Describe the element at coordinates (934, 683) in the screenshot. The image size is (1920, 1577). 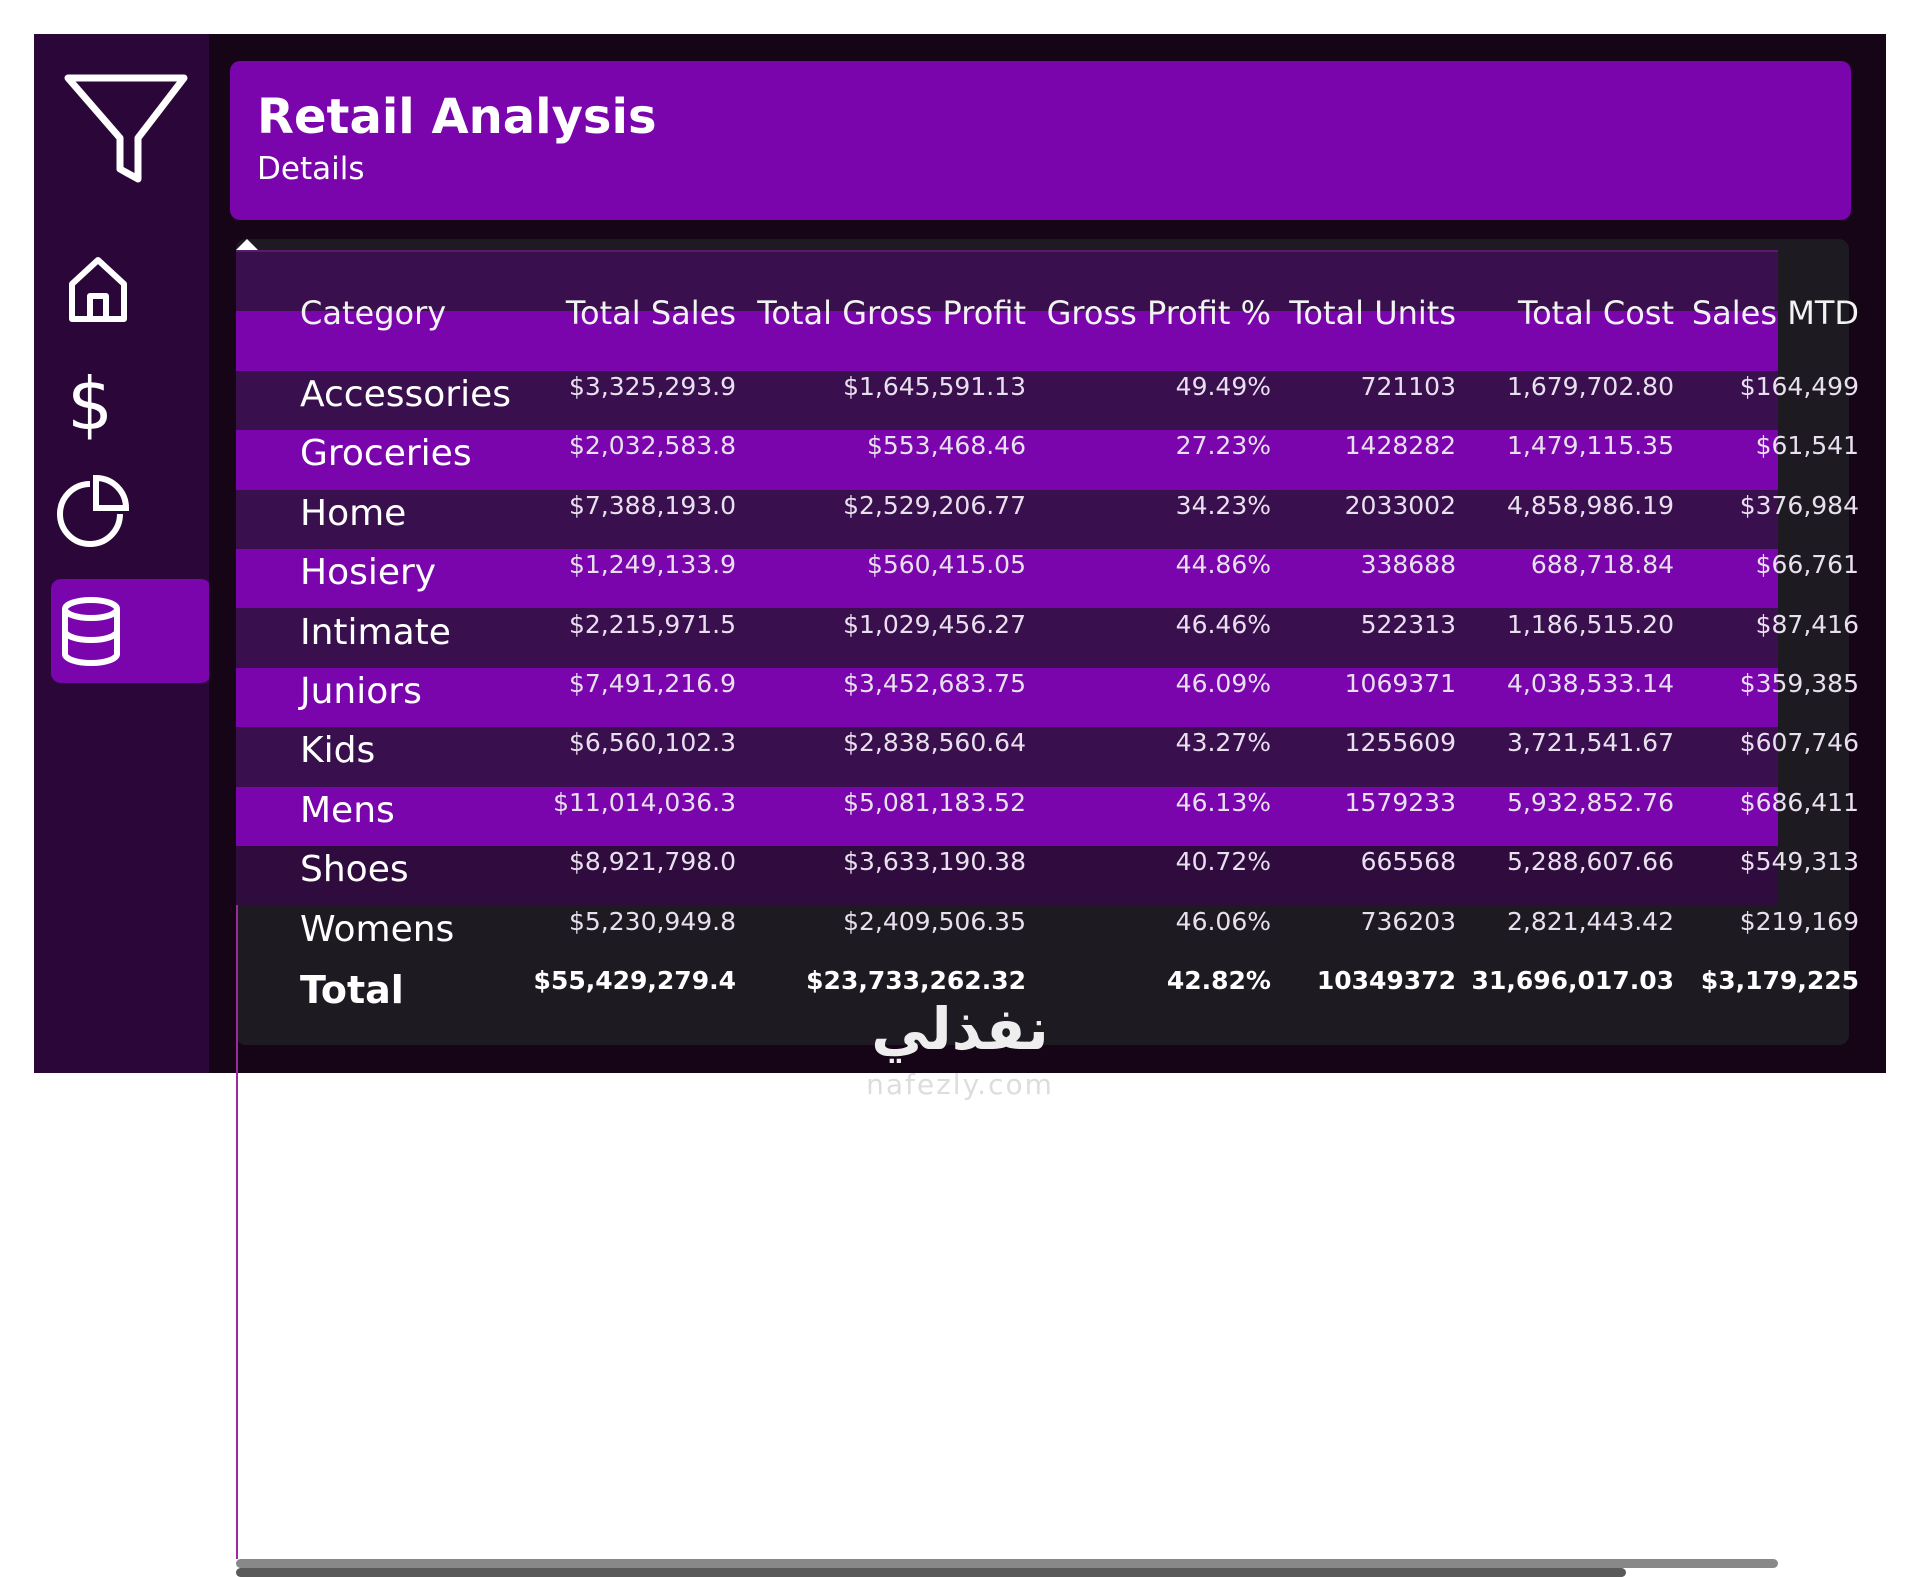
I see `value-cell: $3,452,683.75` at that location.